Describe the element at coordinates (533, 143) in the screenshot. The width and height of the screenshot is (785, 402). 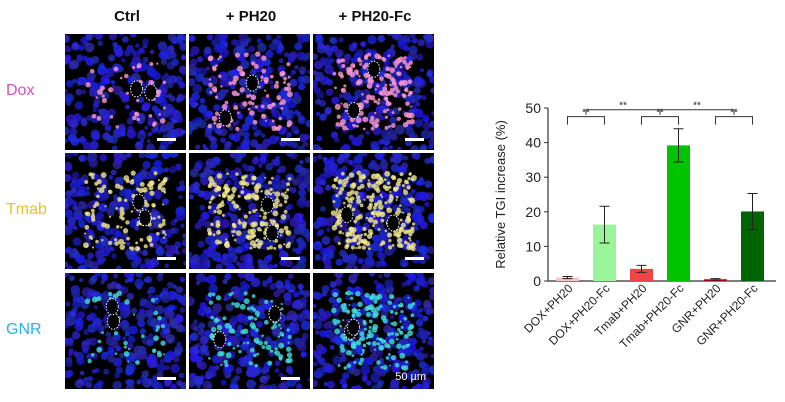
I see `y-tick-label: 40` at that location.